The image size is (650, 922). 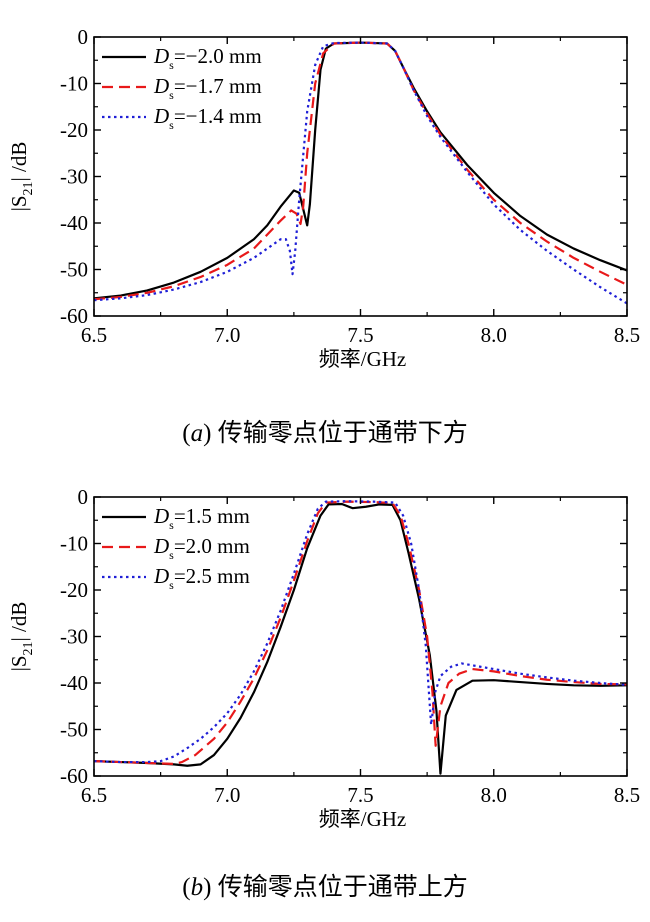 What do you see at coordinates (324, 887) in the screenshot?
I see `figure-caption: (b) 传输零点位于通带上方` at bounding box center [324, 887].